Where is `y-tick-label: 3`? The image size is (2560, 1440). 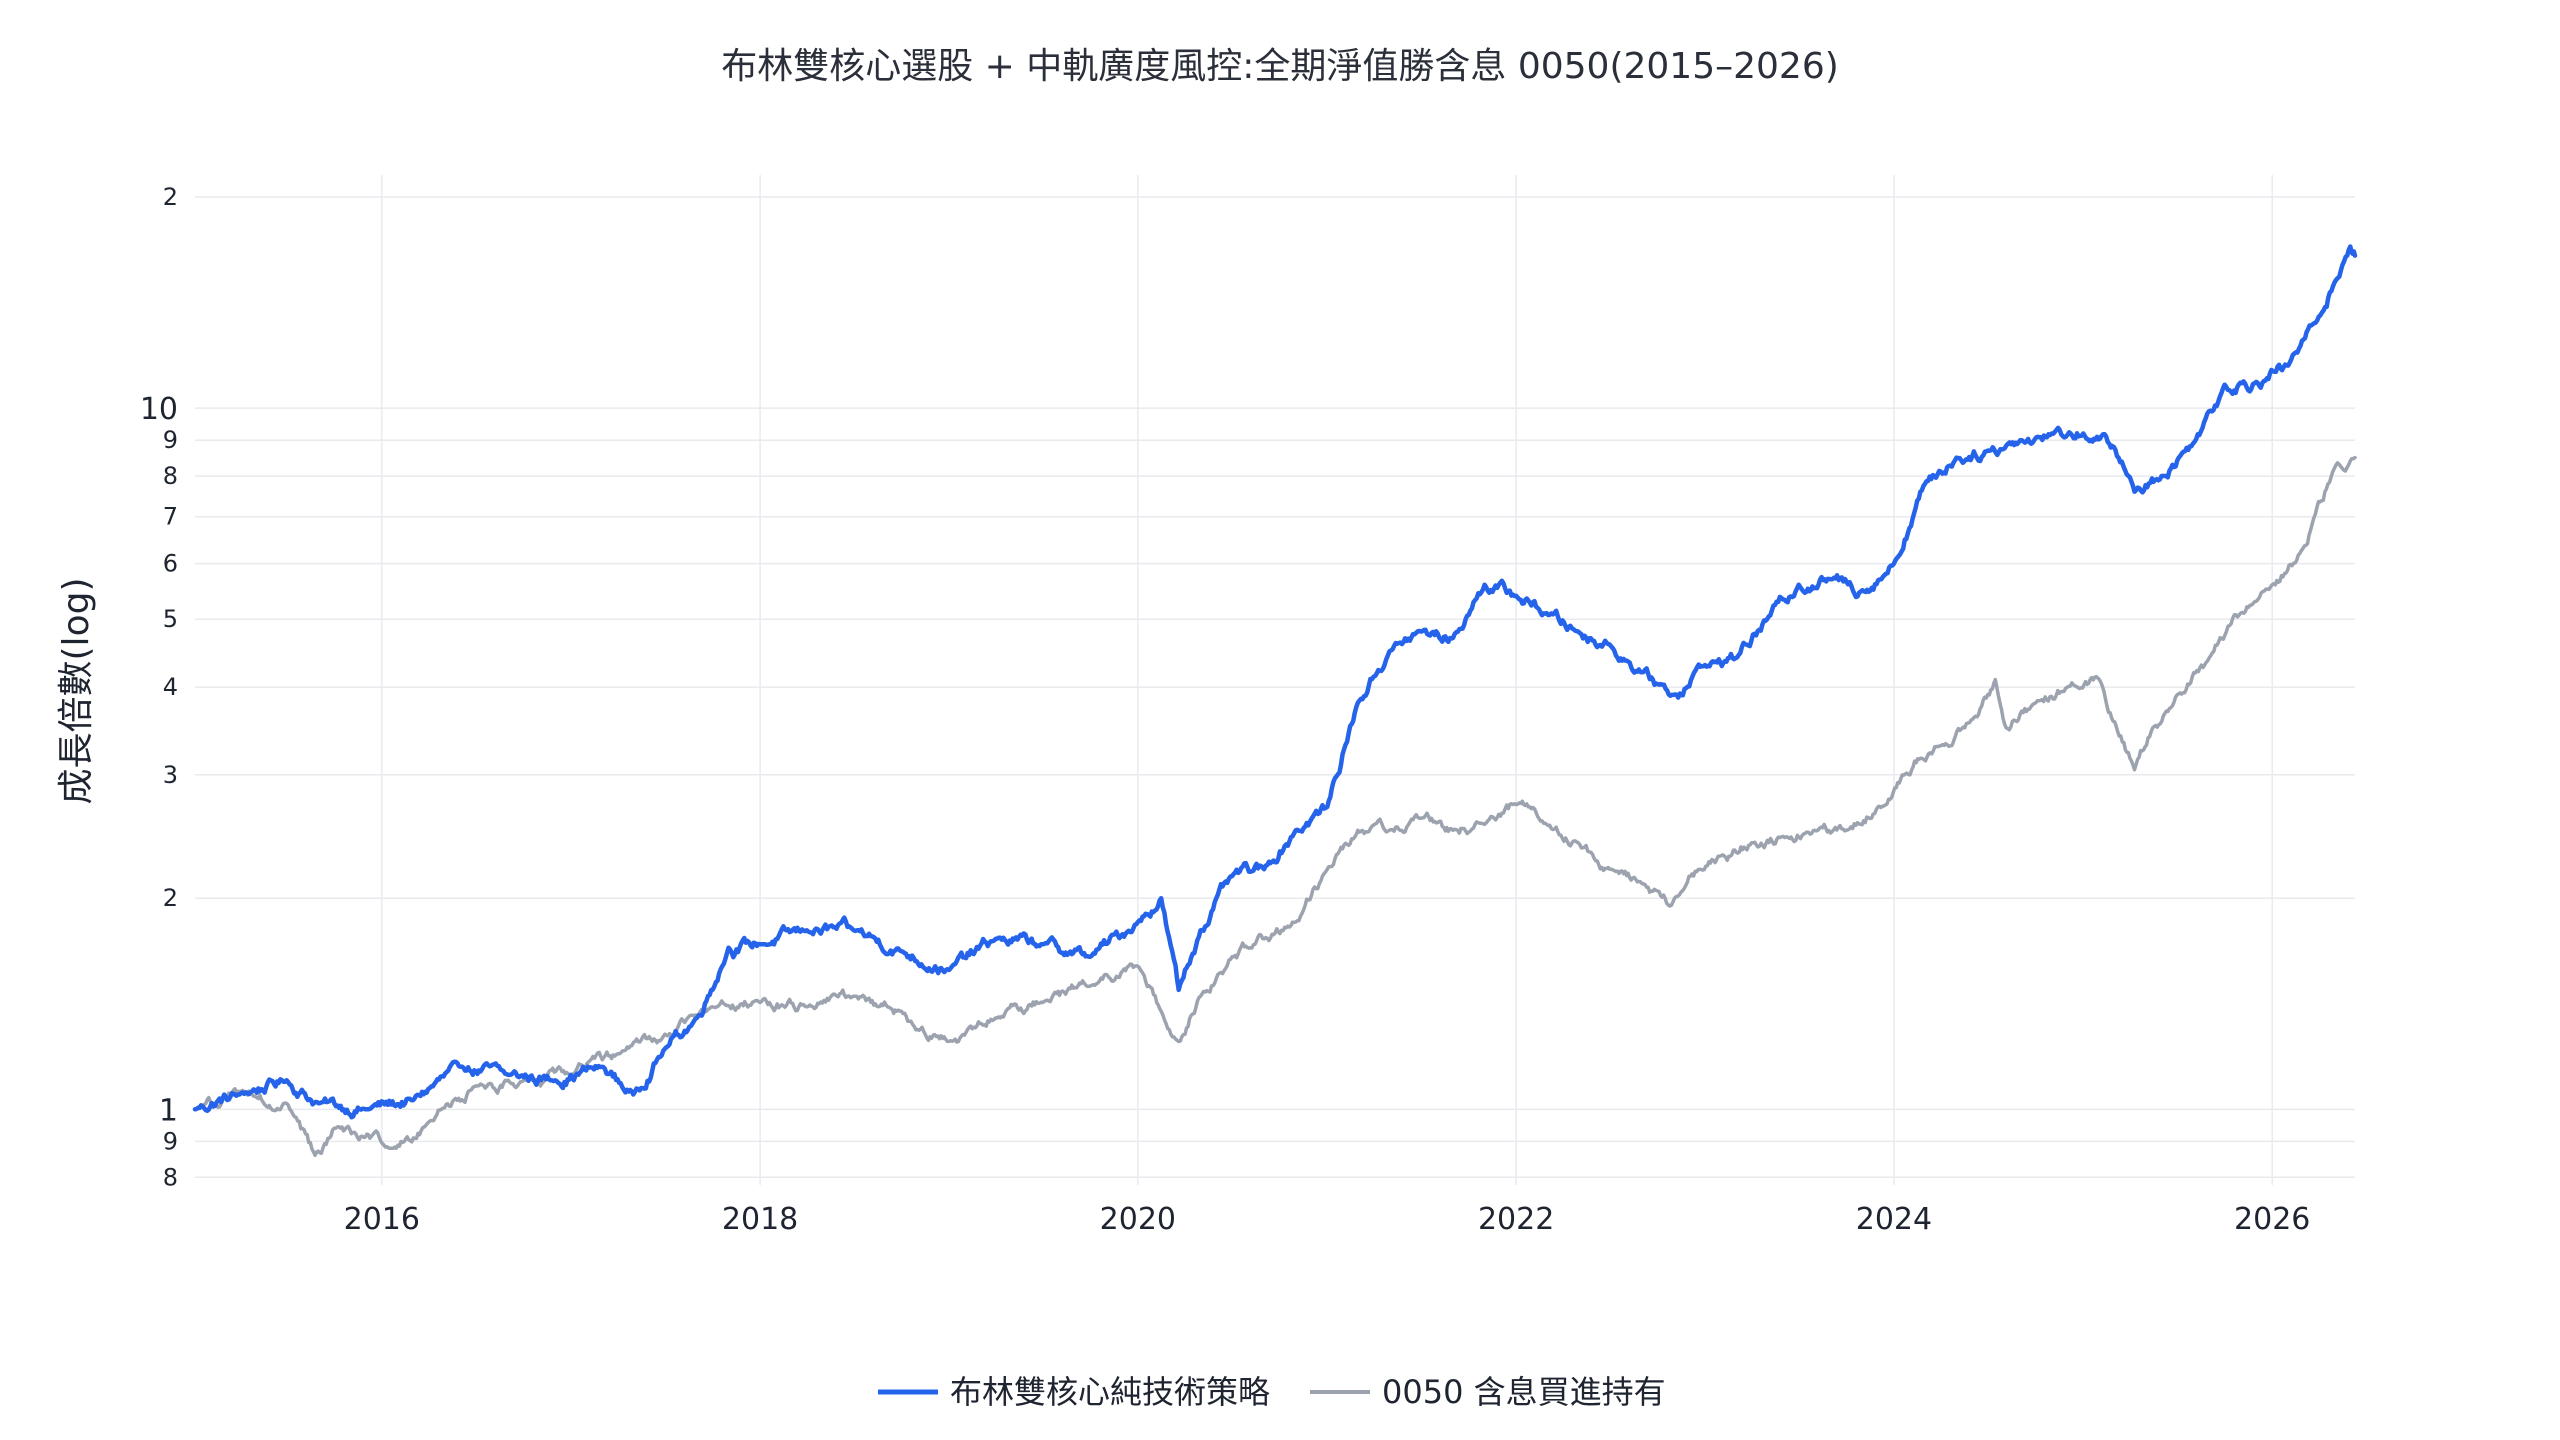
y-tick-label: 3 is located at coordinates (170, 775).